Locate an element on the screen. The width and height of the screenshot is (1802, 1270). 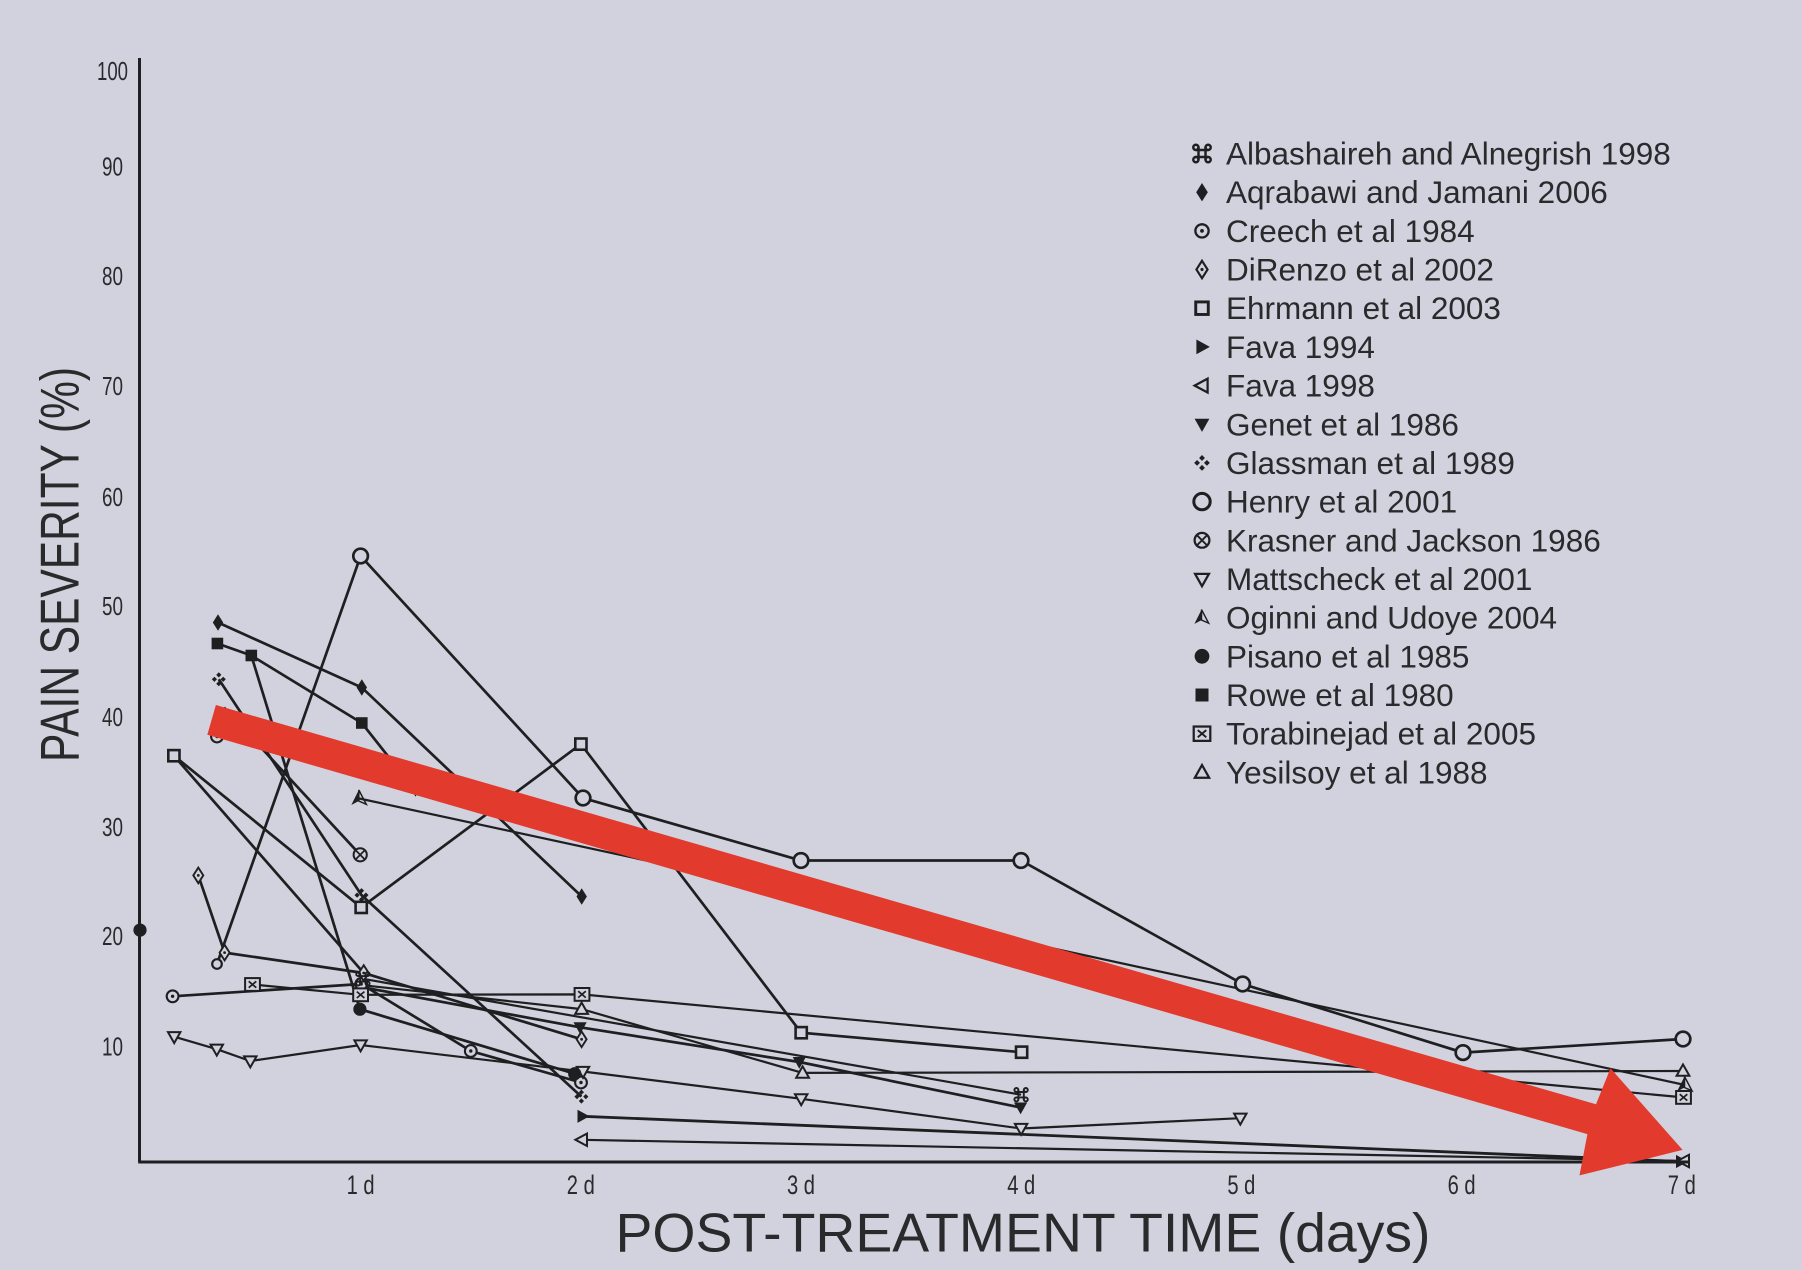
svg-text: Yesilsoy et al 1988 is located at coordinates (1357, 772).